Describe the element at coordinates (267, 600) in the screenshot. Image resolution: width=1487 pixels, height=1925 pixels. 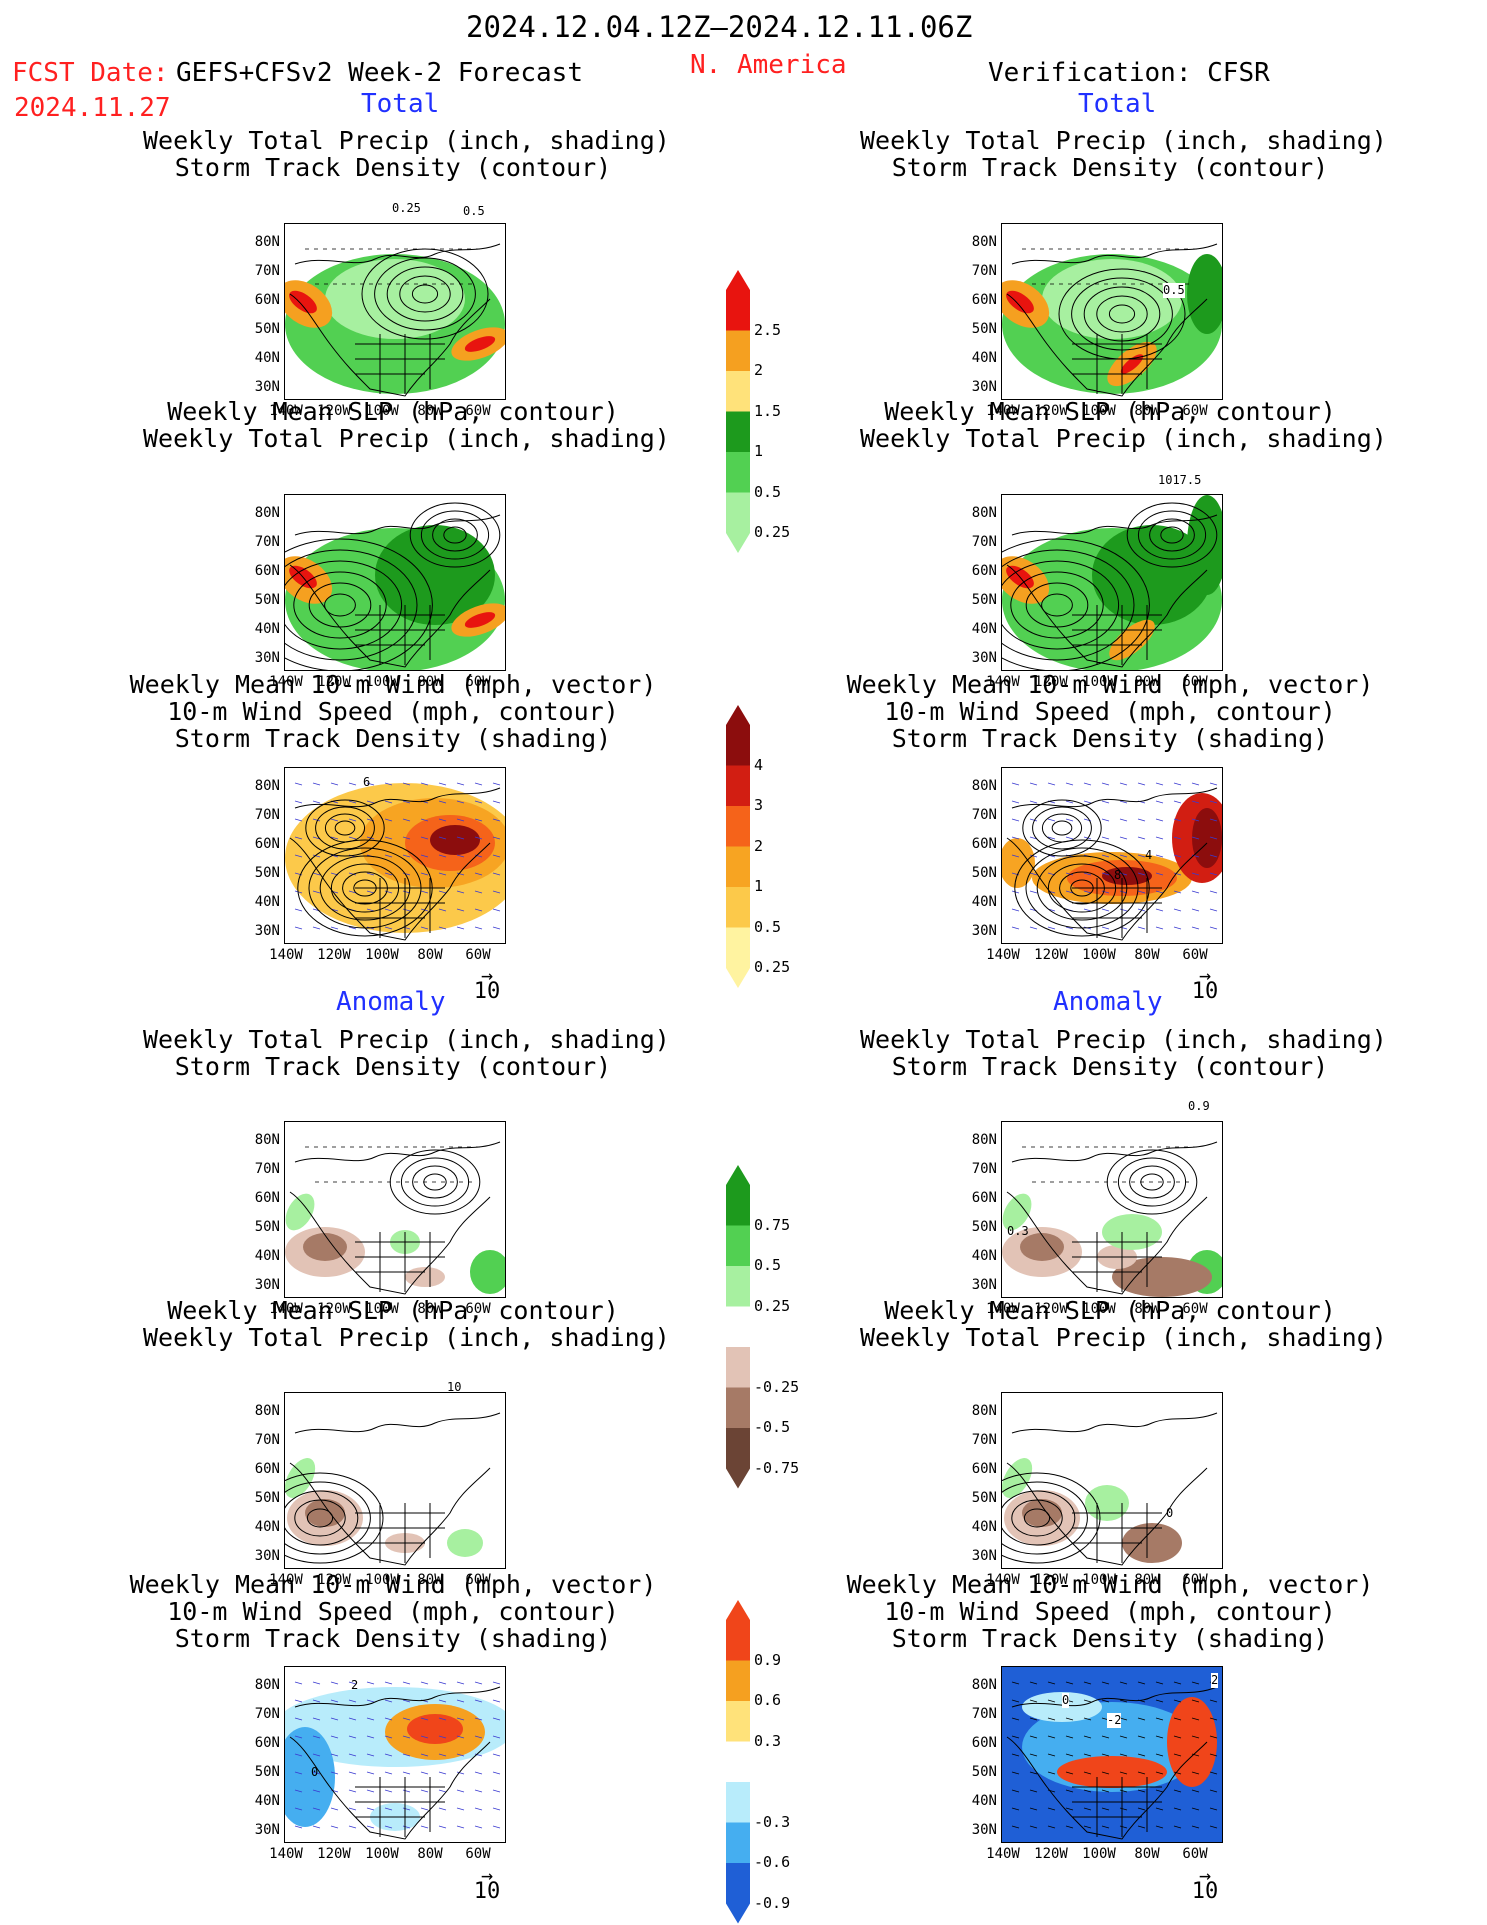
I see `lat-tick-label: 50N` at that location.